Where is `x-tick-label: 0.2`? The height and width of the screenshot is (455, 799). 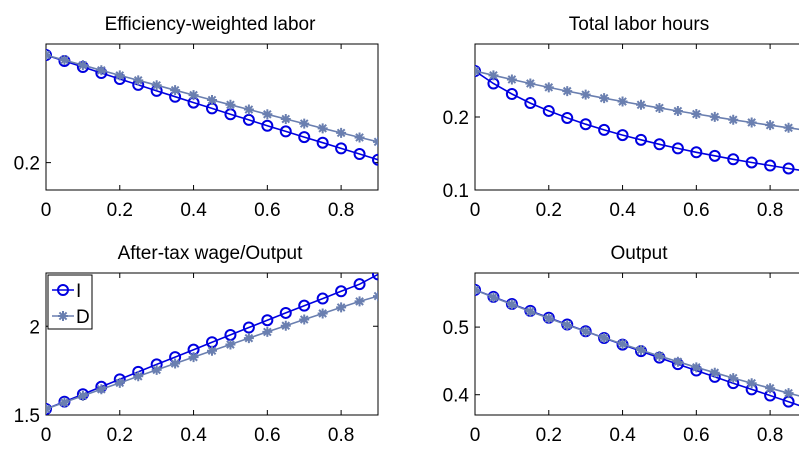 x-tick-label: 0.2 is located at coordinates (120, 210).